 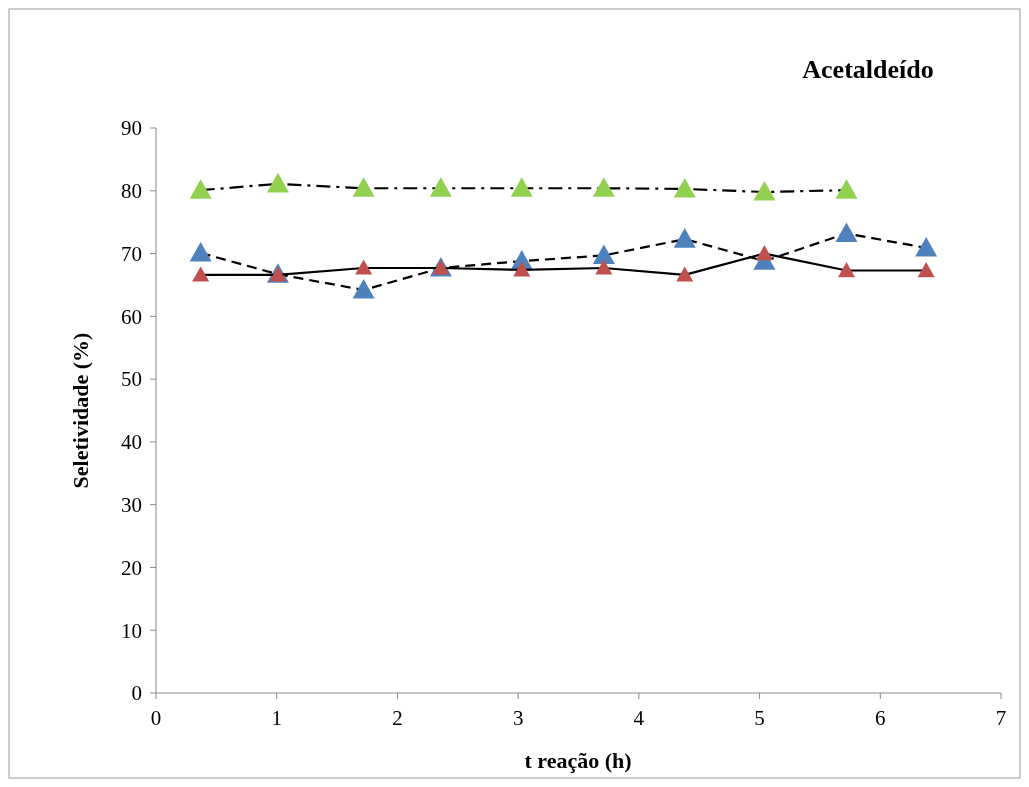 I want to click on y-tick-label: 20, so click(x=131, y=567).